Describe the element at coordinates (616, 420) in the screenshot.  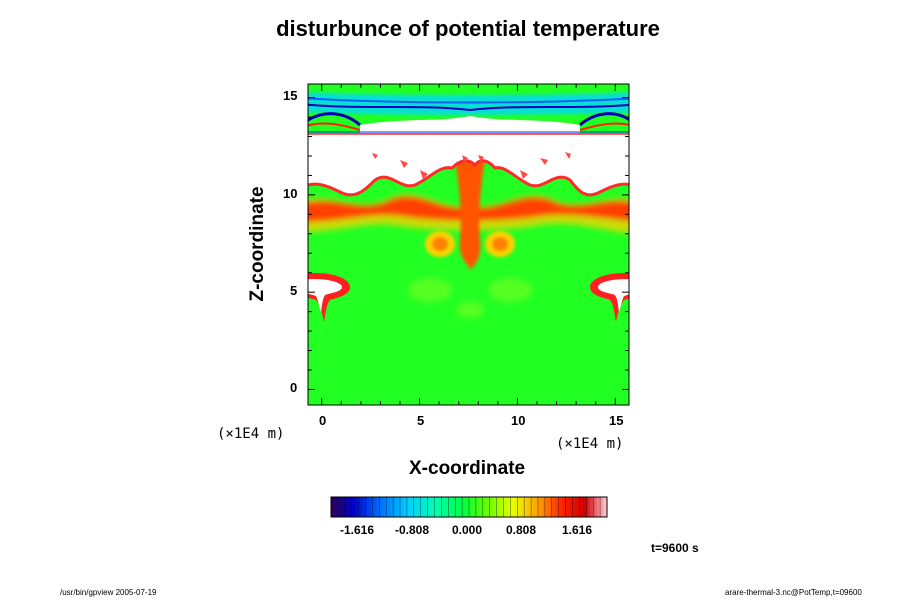
I see `x-tick-label: 15` at that location.